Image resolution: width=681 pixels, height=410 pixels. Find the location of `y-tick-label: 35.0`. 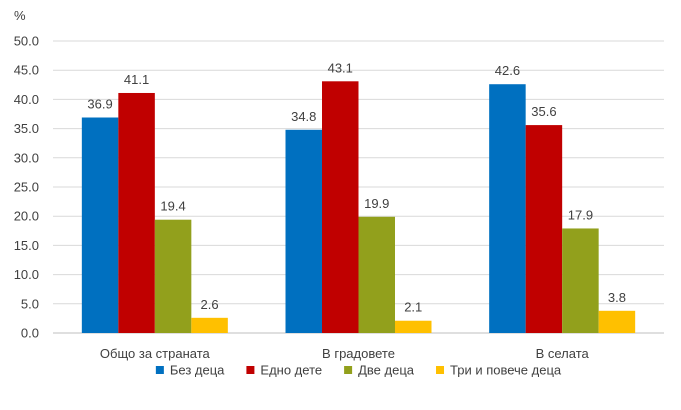

y-tick-label: 35.0 is located at coordinates (26, 128).